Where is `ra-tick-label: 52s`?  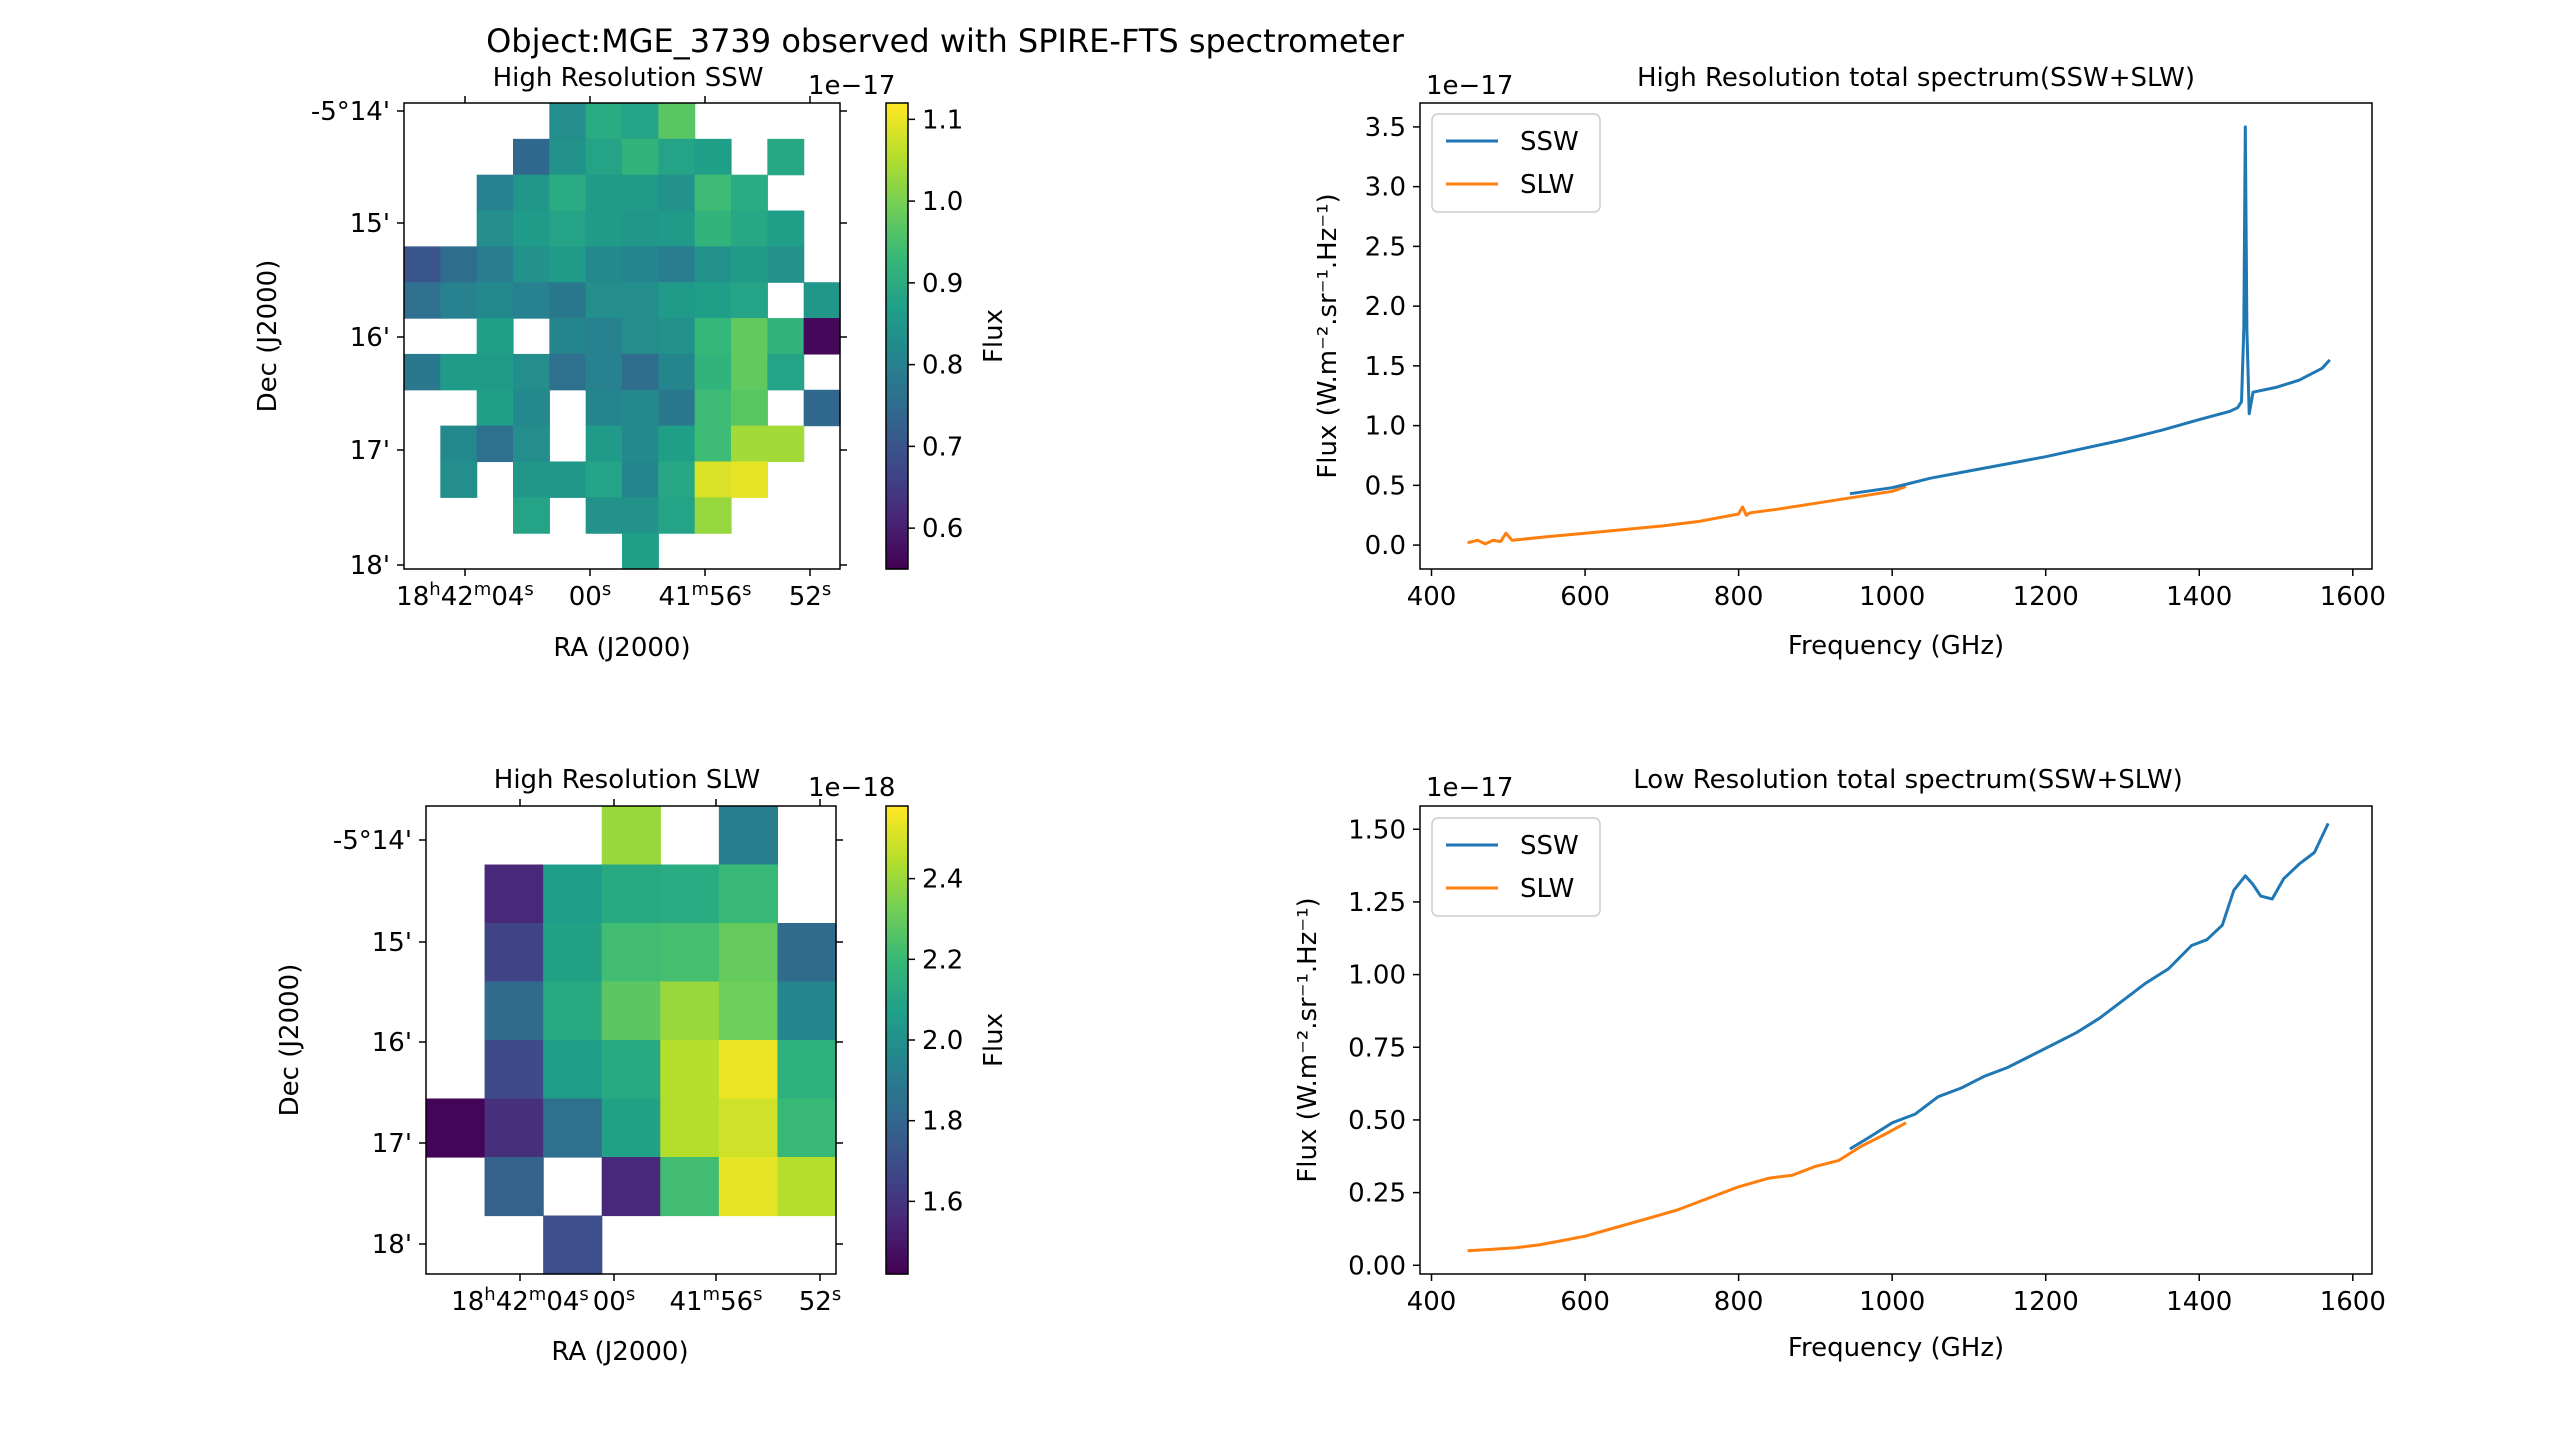 ra-tick-label: 52s is located at coordinates (810, 595).